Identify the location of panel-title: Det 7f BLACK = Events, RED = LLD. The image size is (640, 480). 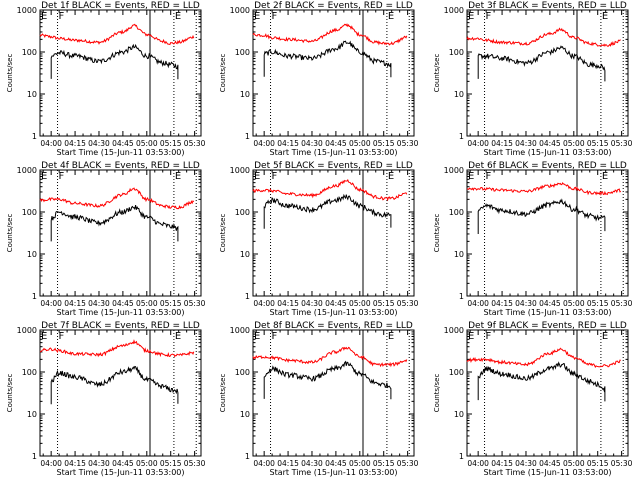
(120, 326).